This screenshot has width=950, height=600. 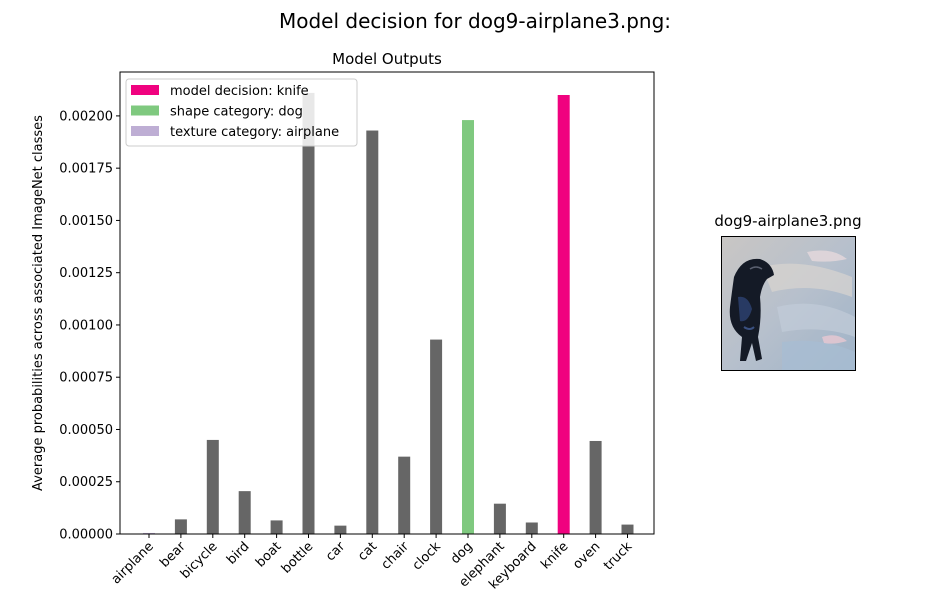 I want to click on image-caption: dog9-airplane3.png, so click(x=788, y=221).